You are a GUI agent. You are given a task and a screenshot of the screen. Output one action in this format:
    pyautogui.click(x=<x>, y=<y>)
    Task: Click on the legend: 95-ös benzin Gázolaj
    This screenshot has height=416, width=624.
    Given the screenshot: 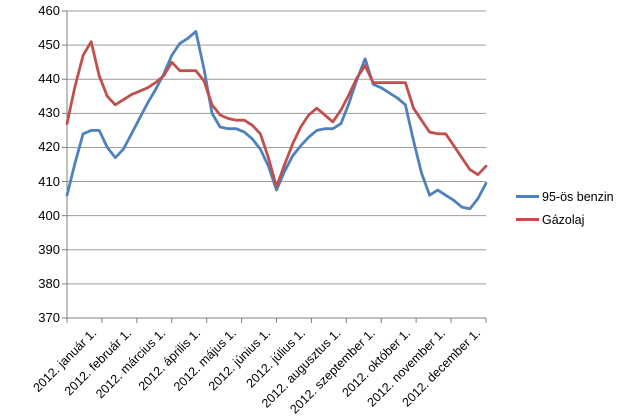 What is the action you would take?
    pyautogui.click(x=565, y=208)
    